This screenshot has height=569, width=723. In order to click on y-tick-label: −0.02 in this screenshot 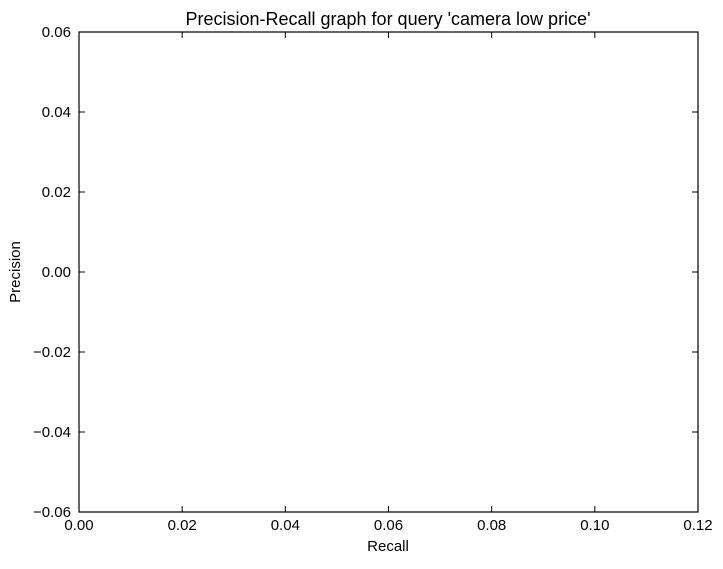, I will do `click(52, 352)`.